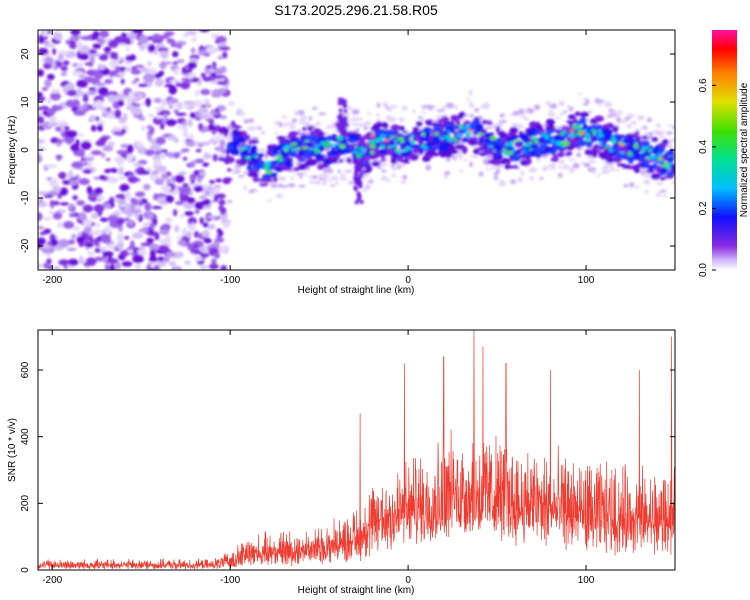 This screenshot has height=600, width=750. Describe the element at coordinates (703, 208) in the screenshot. I see `colorbar-tick-label: 0.2` at that location.